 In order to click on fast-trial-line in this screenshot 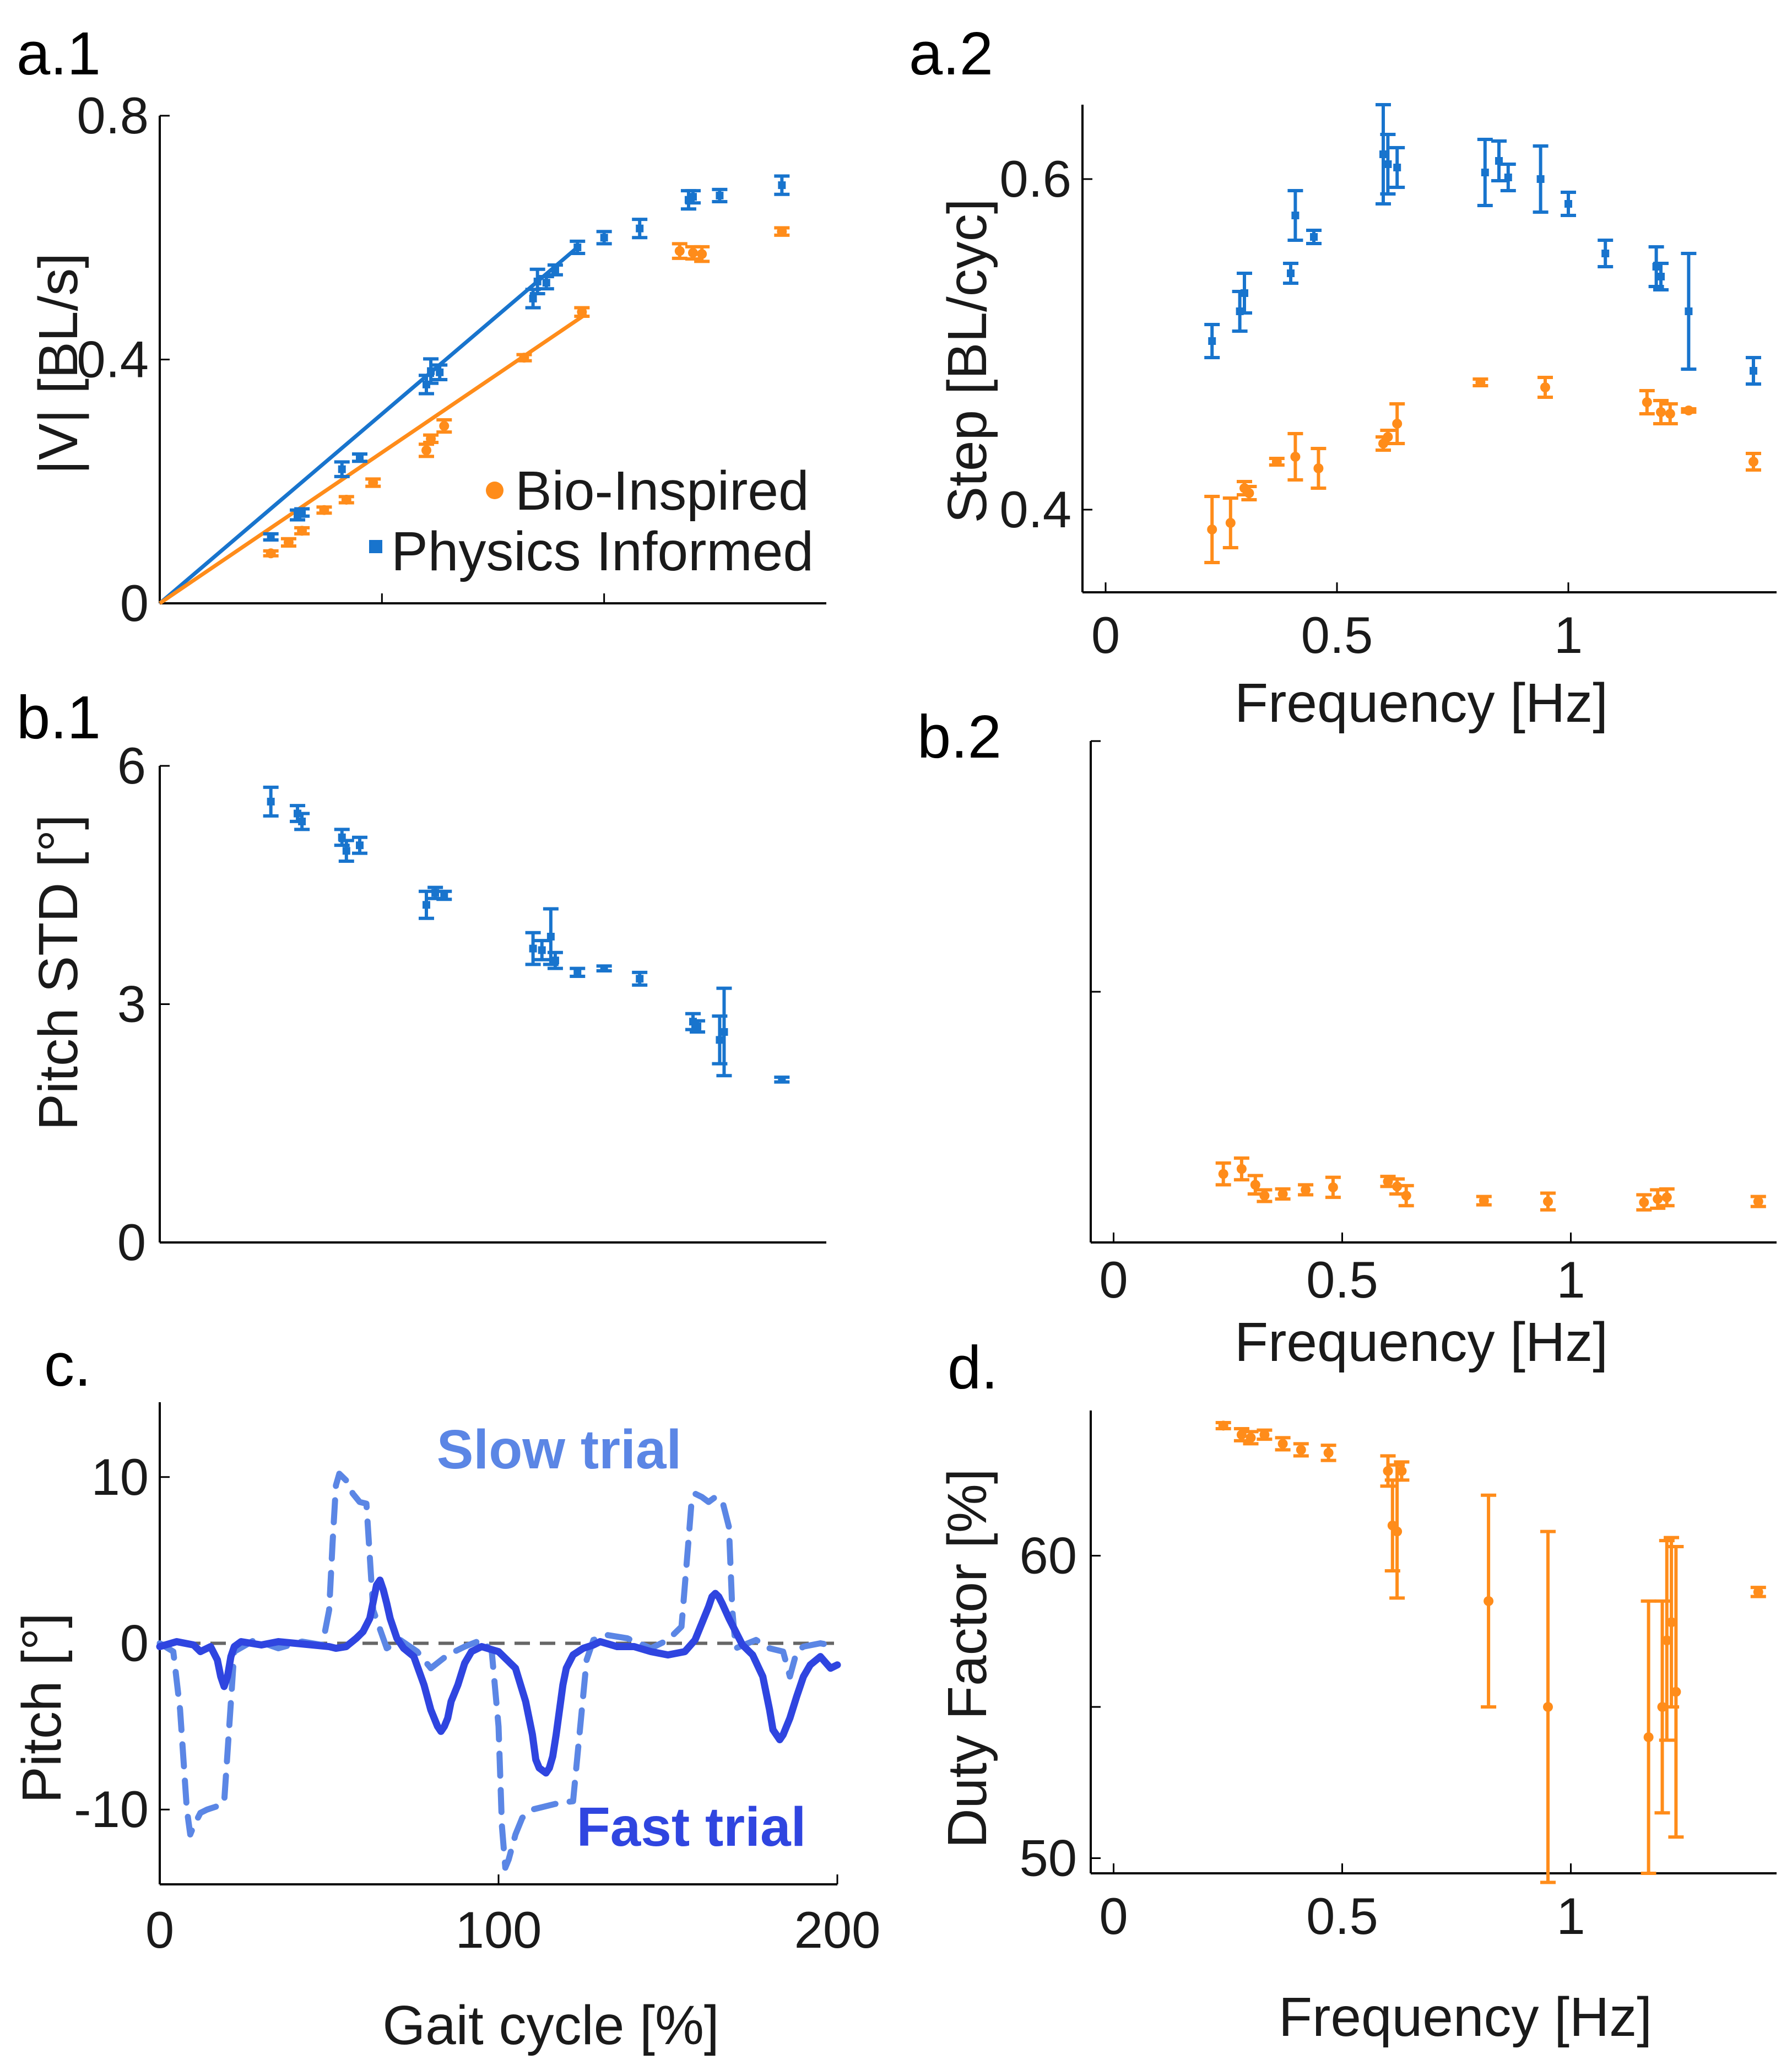, I will do `click(498, 1676)`.